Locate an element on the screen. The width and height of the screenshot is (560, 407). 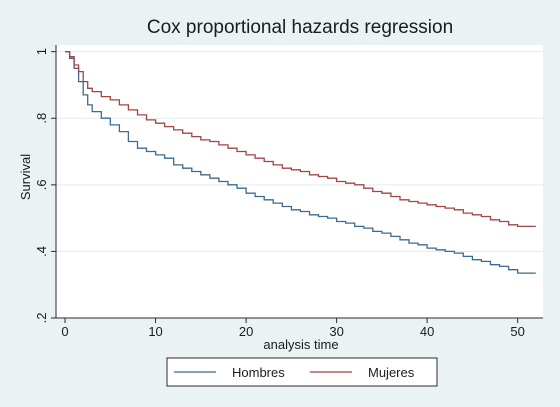
legend-label-mujeres: Mujeres is located at coordinates (391, 372).